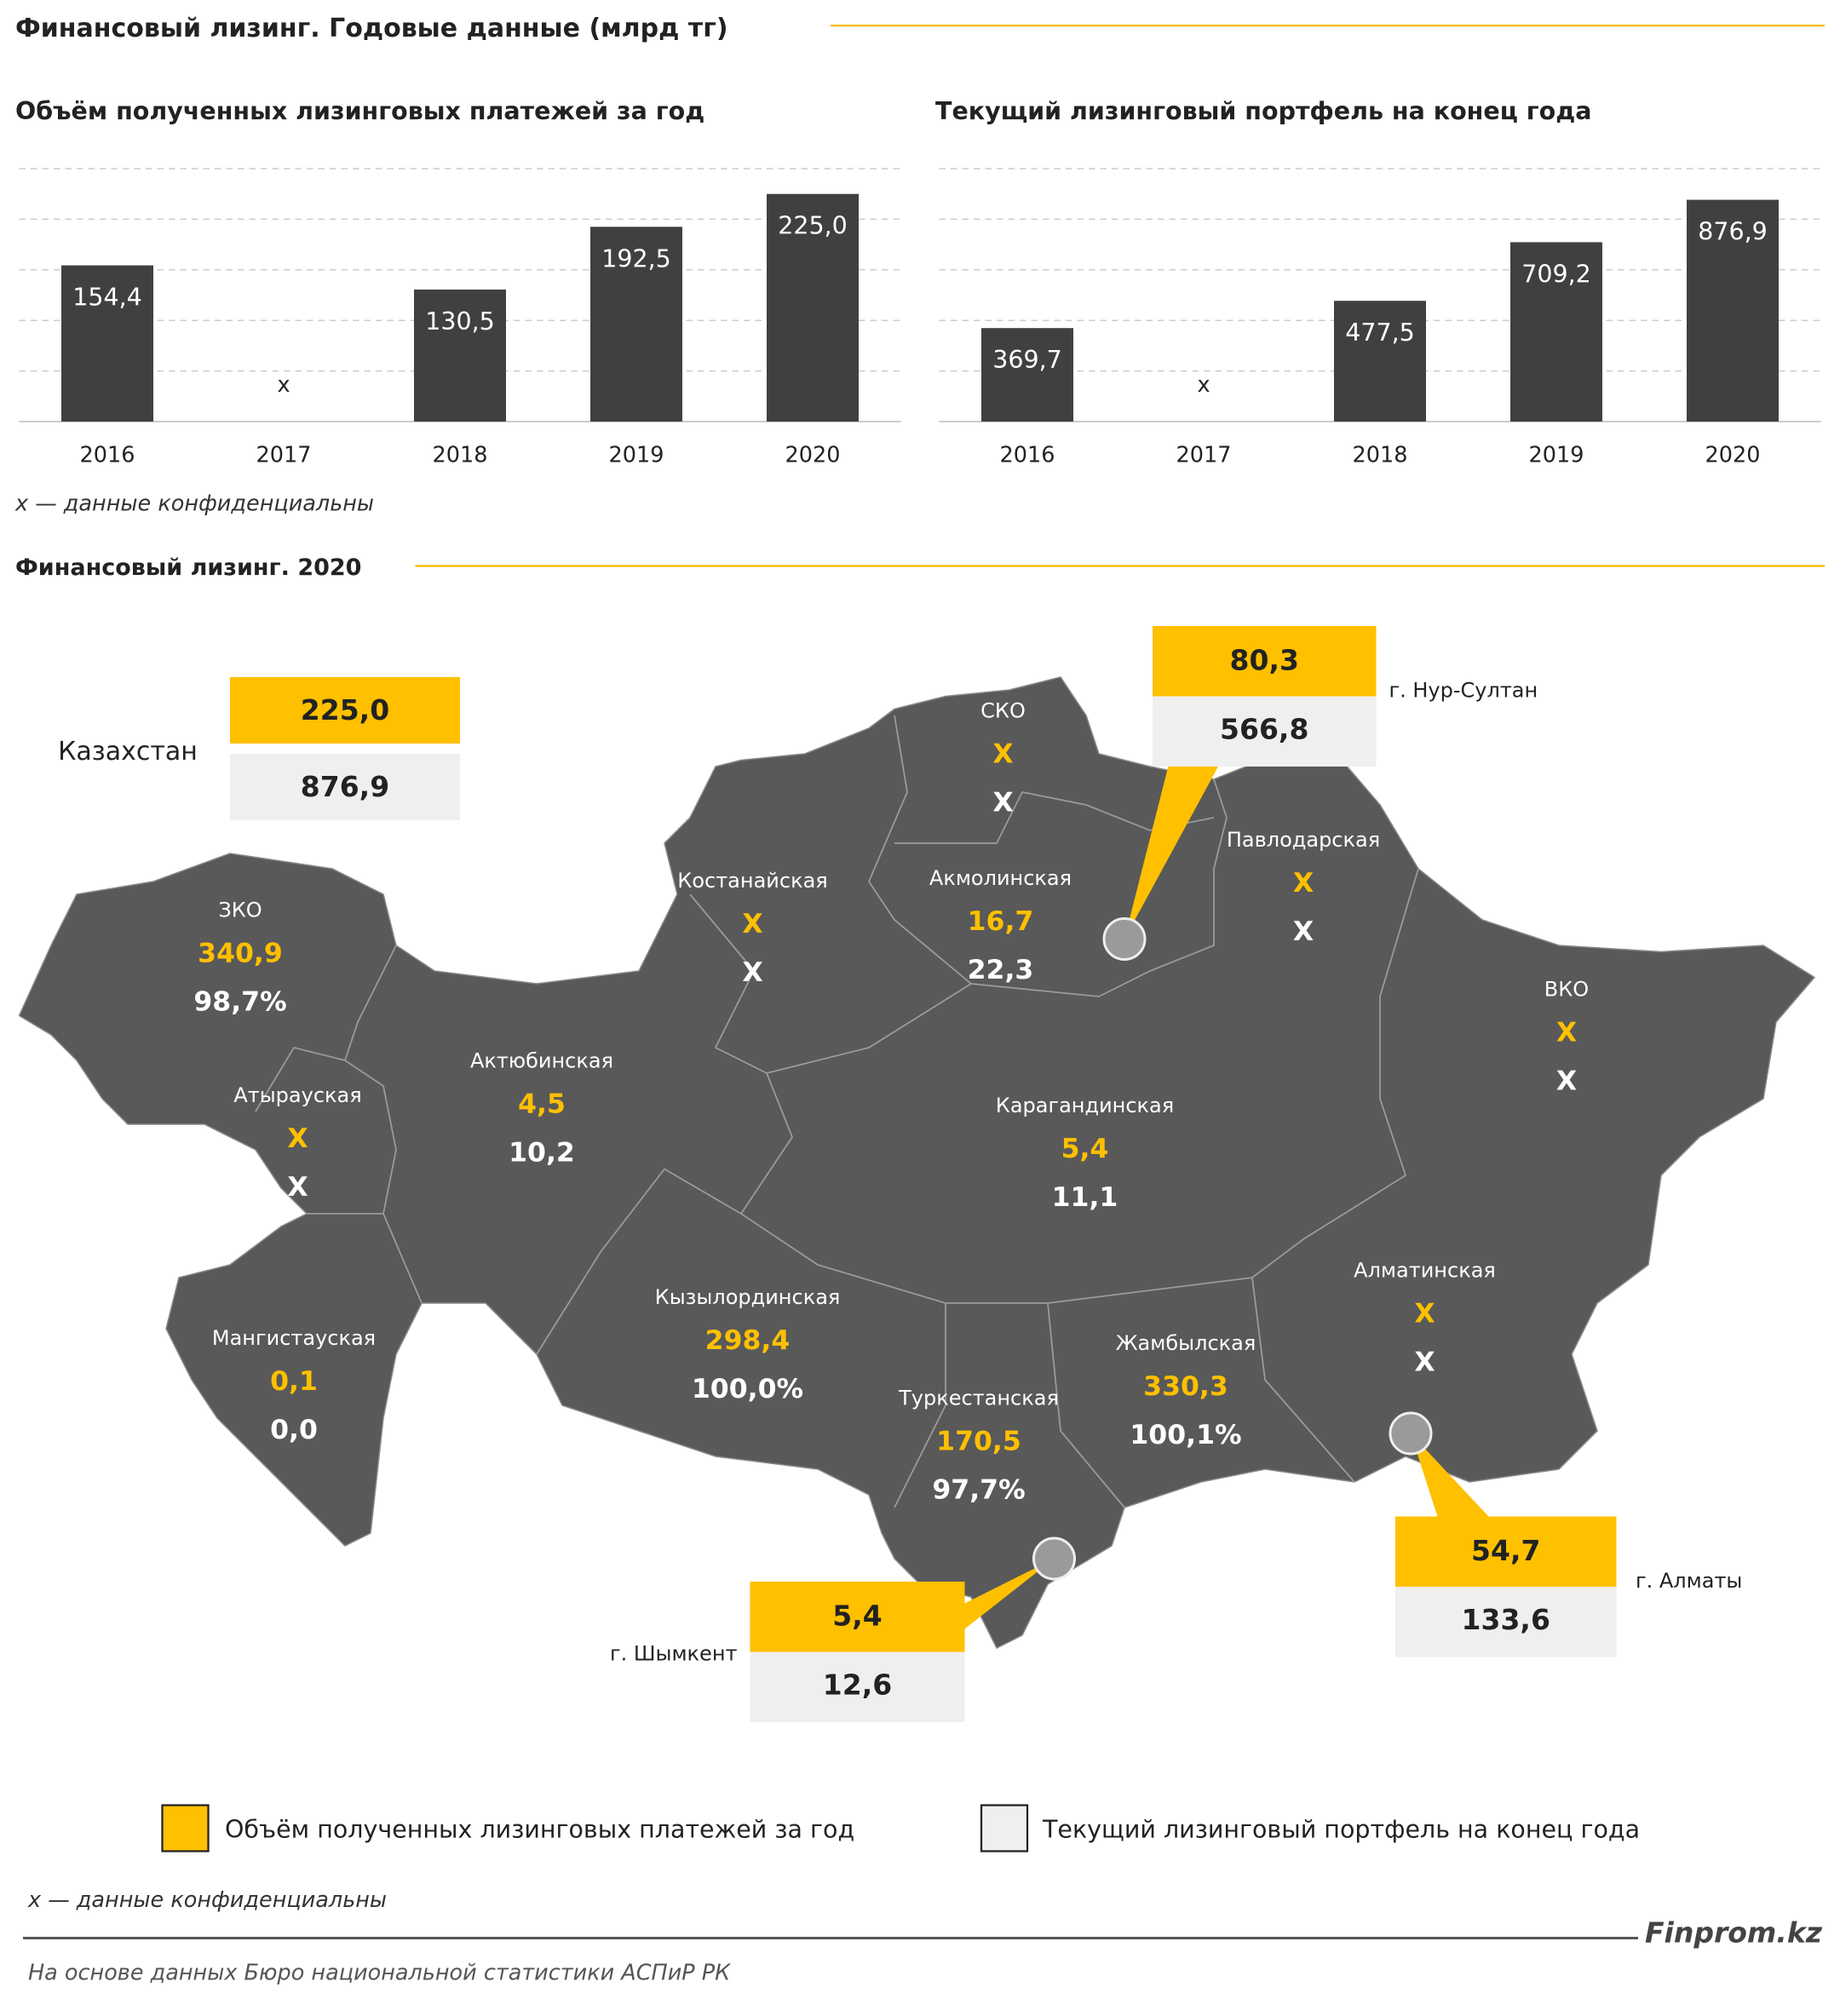 The height and width of the screenshot is (2016, 1840). Describe the element at coordinates (1425, 1271) in the screenshot. I see `region-name: Алматинская` at that location.